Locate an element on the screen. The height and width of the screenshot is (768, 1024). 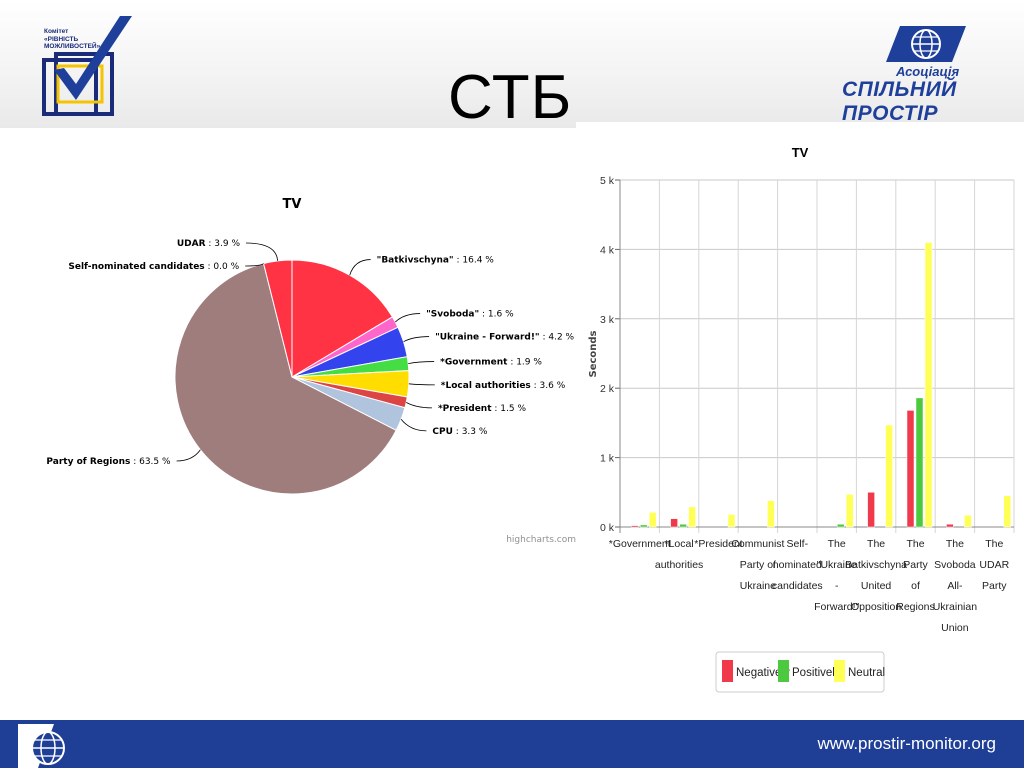
legend-swatch-negatively is located at coordinates (727, 671).